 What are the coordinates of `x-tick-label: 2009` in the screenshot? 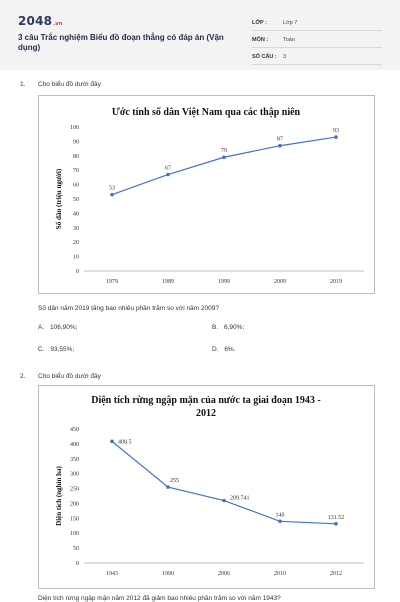 It's located at (280, 282).